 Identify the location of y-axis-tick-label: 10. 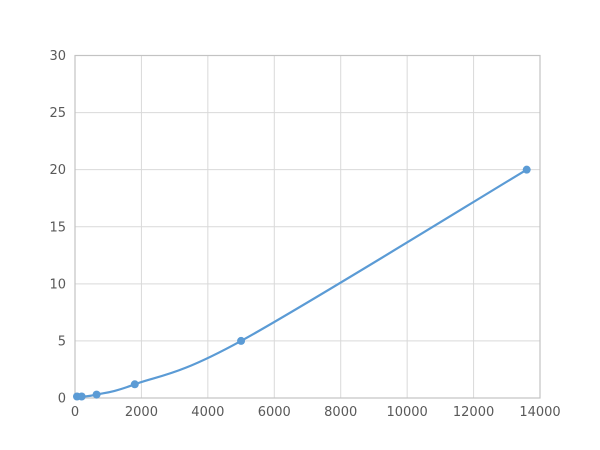
(57, 284).